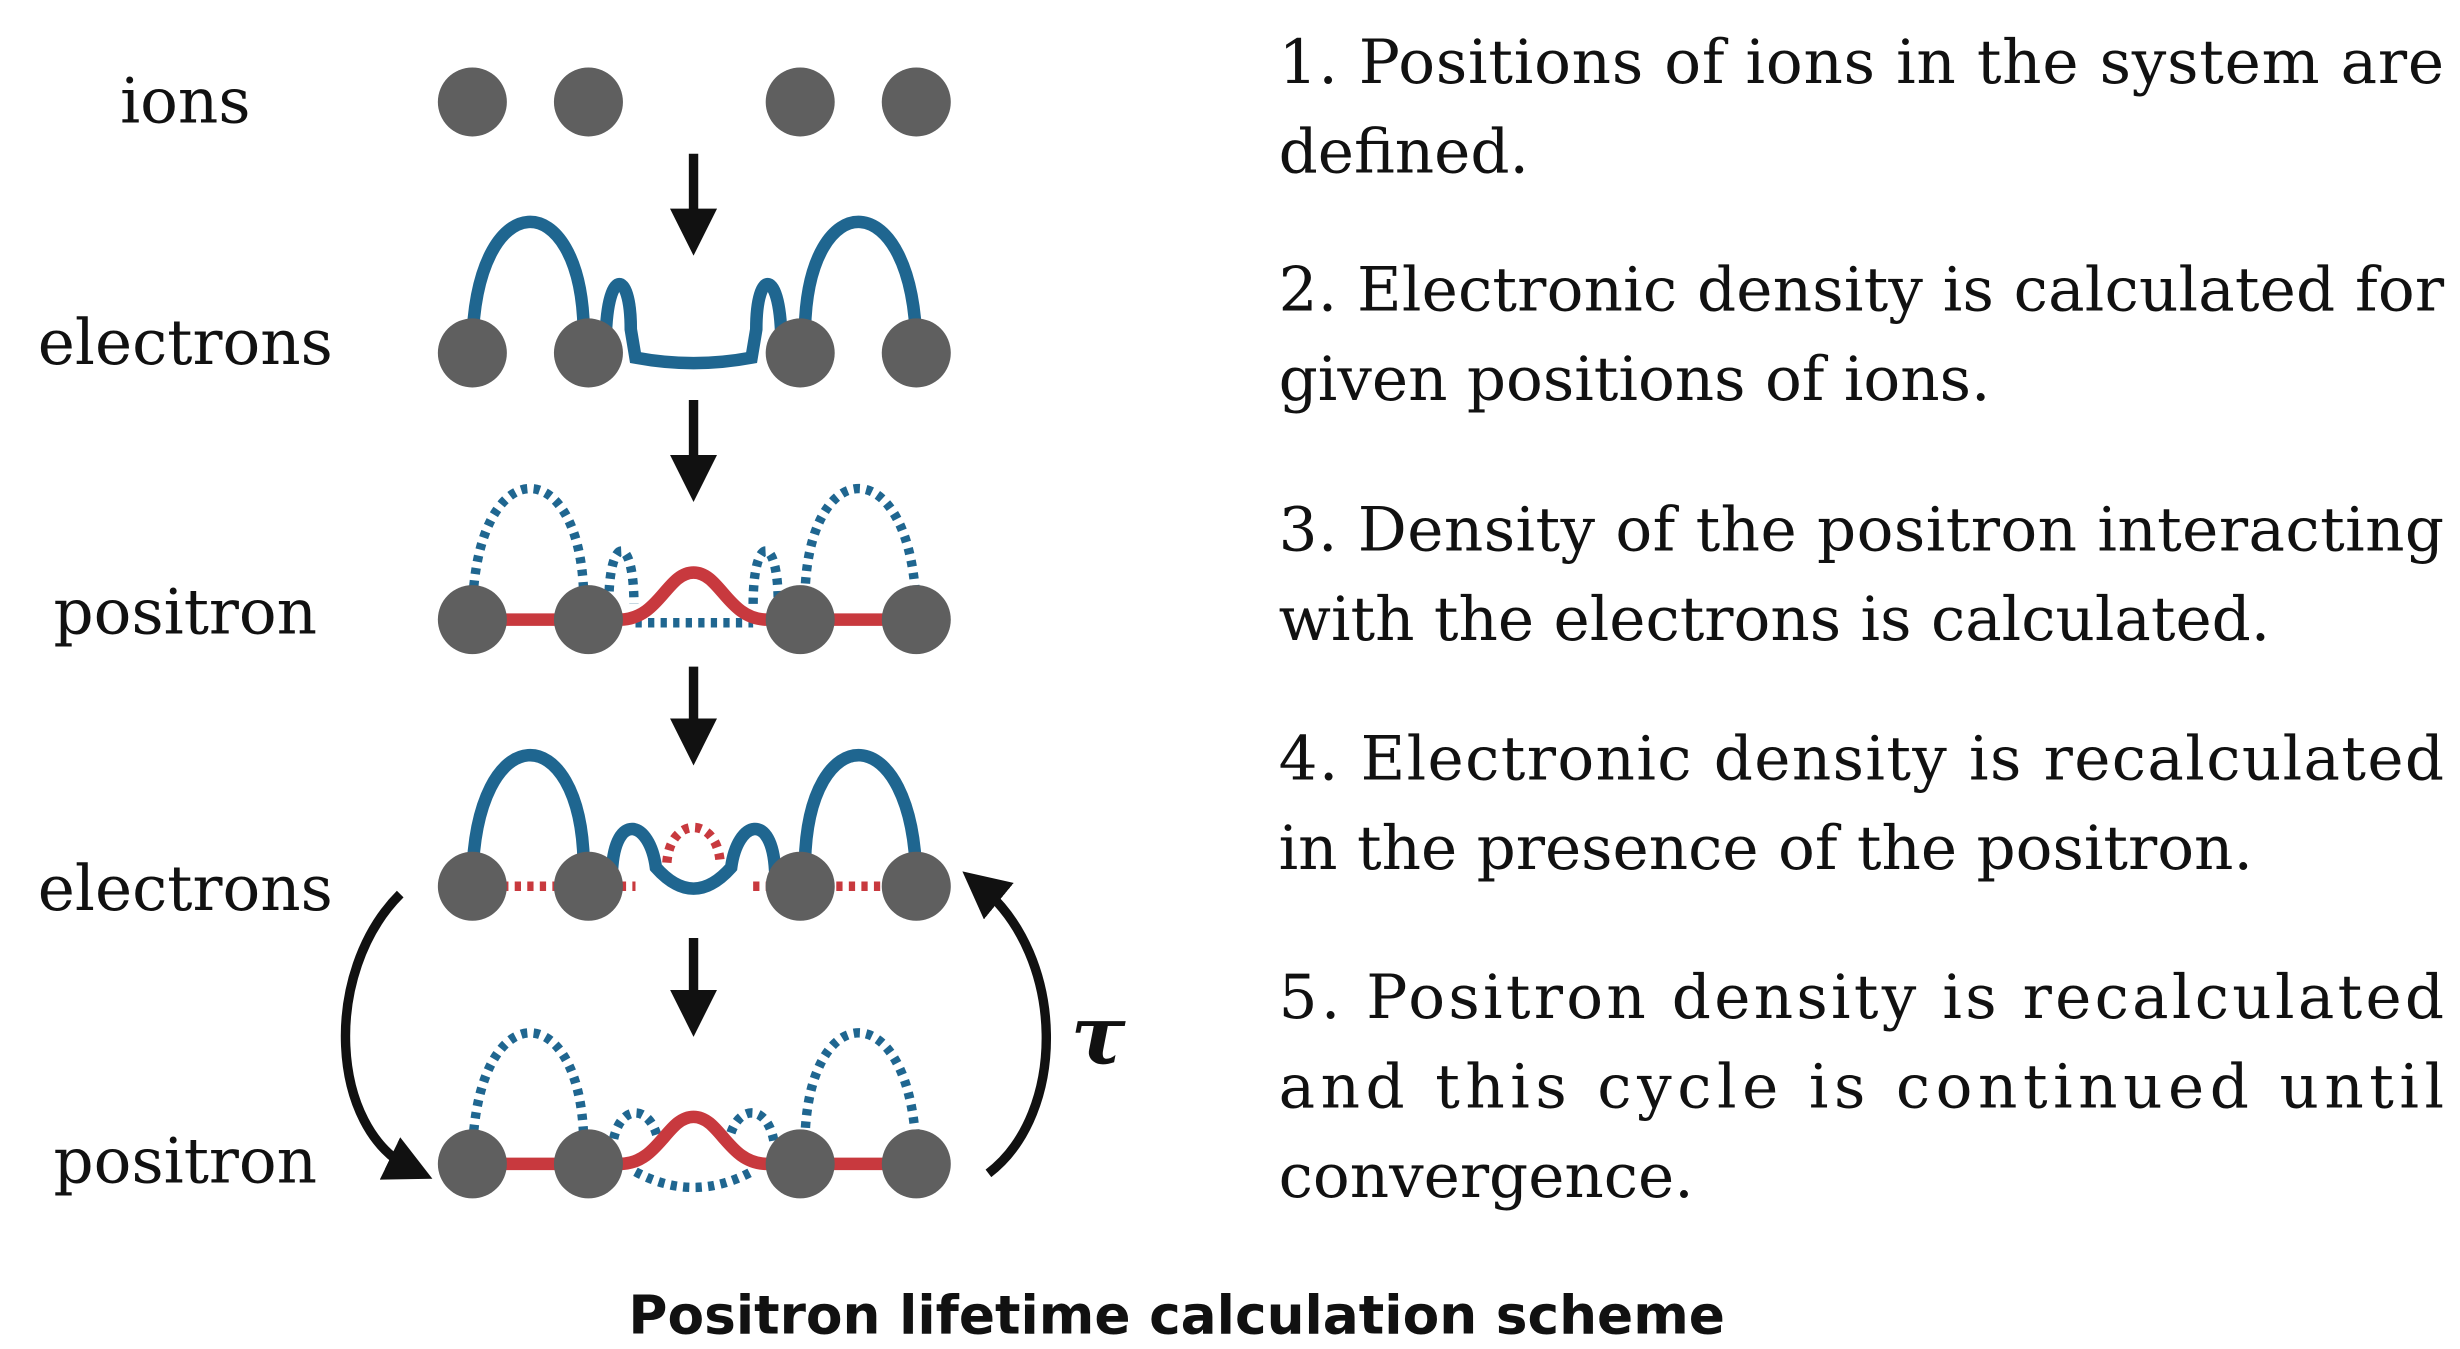 This screenshot has height=1349, width=2460. Describe the element at coordinates (1862, 290) in the screenshot. I see `step-line: 2. Electronic density is calculated for` at that location.